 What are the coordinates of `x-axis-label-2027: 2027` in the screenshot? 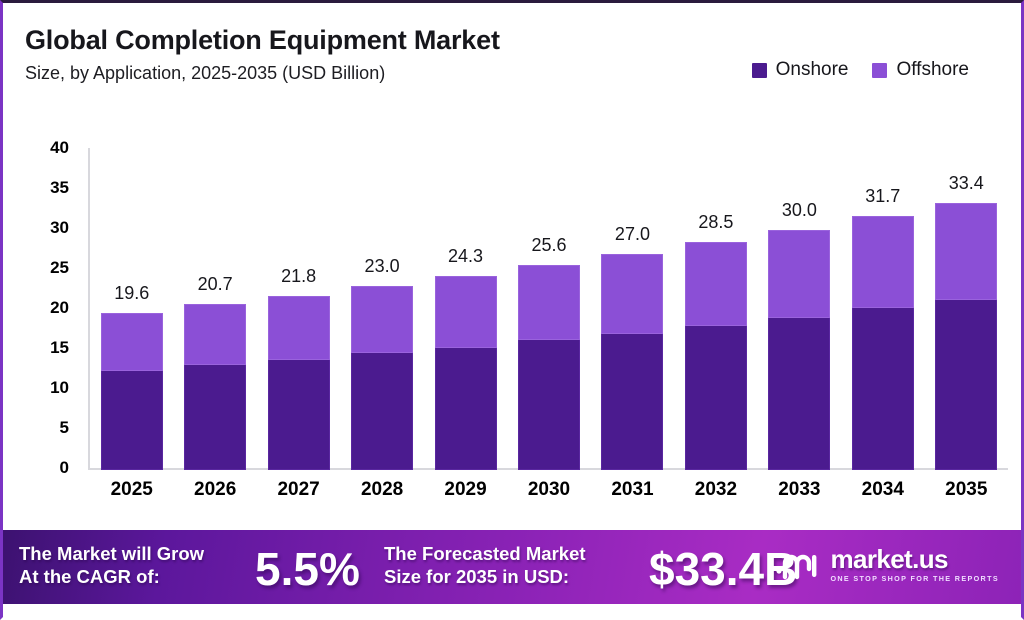 It's located at (298, 489).